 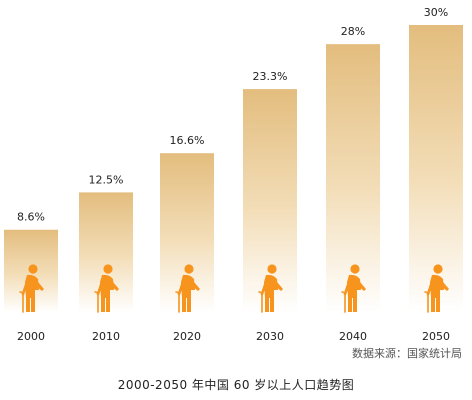 What do you see at coordinates (234, 288) in the screenshot?
I see `icons-layer` at bounding box center [234, 288].